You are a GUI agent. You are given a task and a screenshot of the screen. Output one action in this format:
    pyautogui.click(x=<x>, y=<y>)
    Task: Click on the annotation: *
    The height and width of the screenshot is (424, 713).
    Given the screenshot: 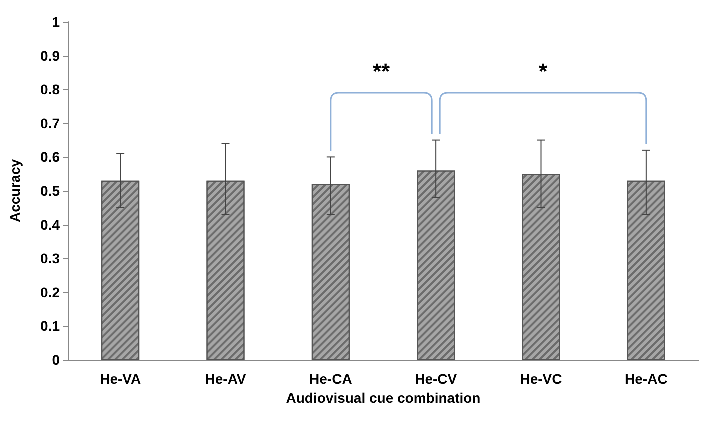 What is the action you would take?
    pyautogui.click(x=543, y=71)
    